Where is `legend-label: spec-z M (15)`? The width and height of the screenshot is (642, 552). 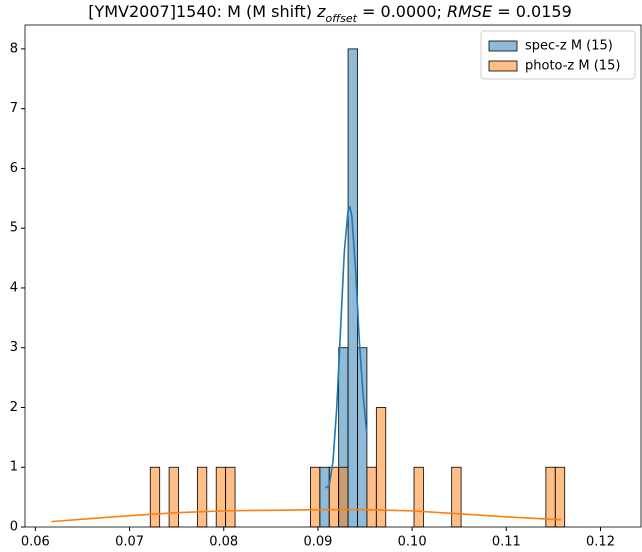 legend-label: spec-z M (15) is located at coordinates (569, 46).